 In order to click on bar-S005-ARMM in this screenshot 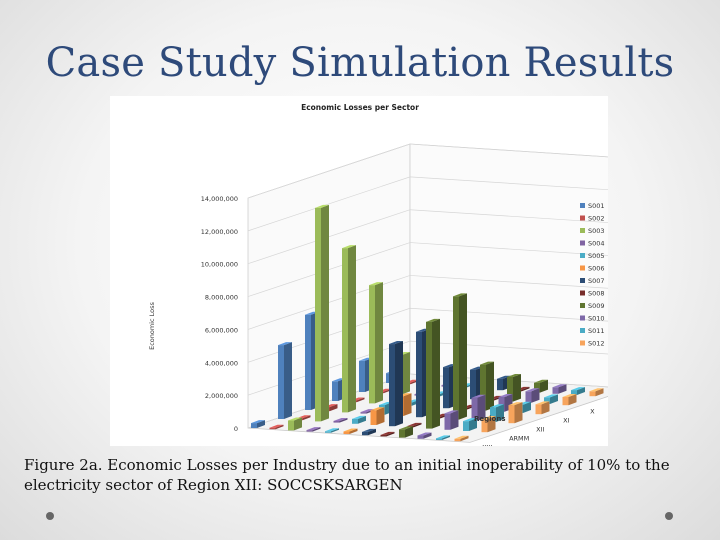, I will do `click(359, 419)`.